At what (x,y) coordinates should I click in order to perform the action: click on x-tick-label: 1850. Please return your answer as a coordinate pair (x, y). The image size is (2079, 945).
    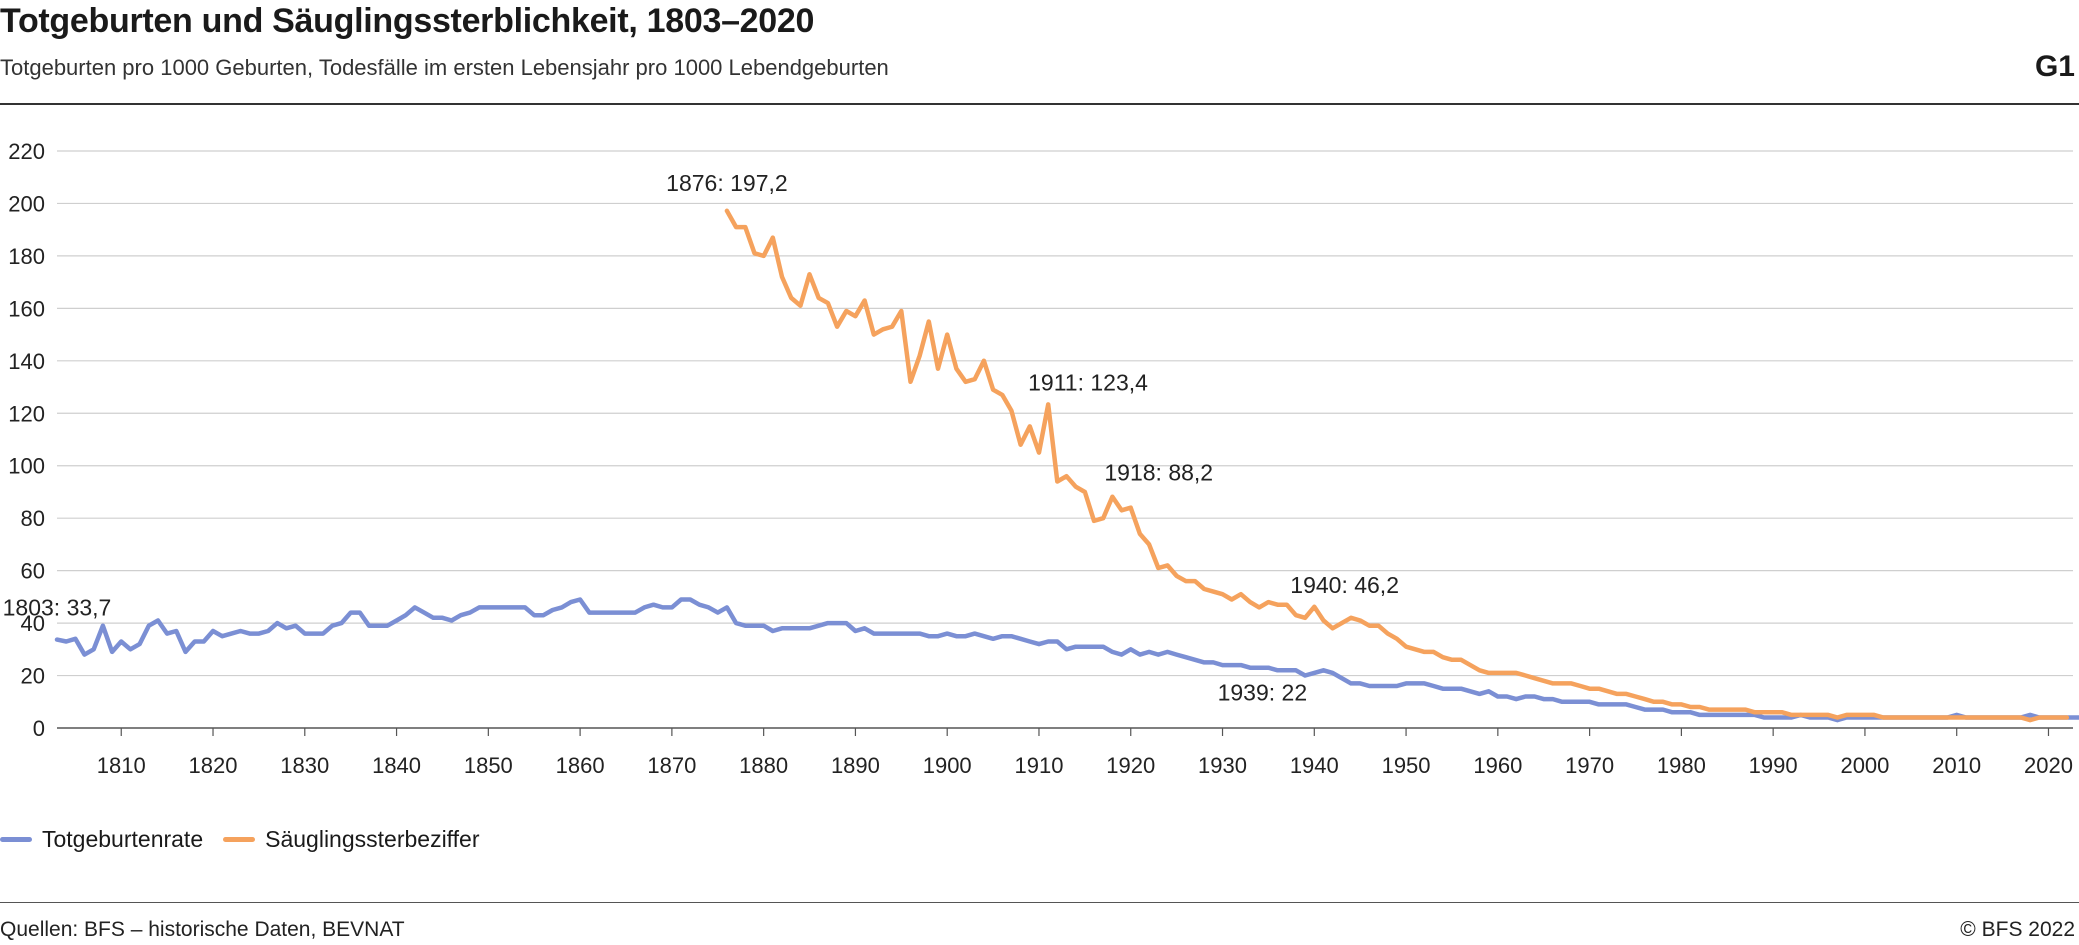
    Looking at the image, I should click on (488, 765).